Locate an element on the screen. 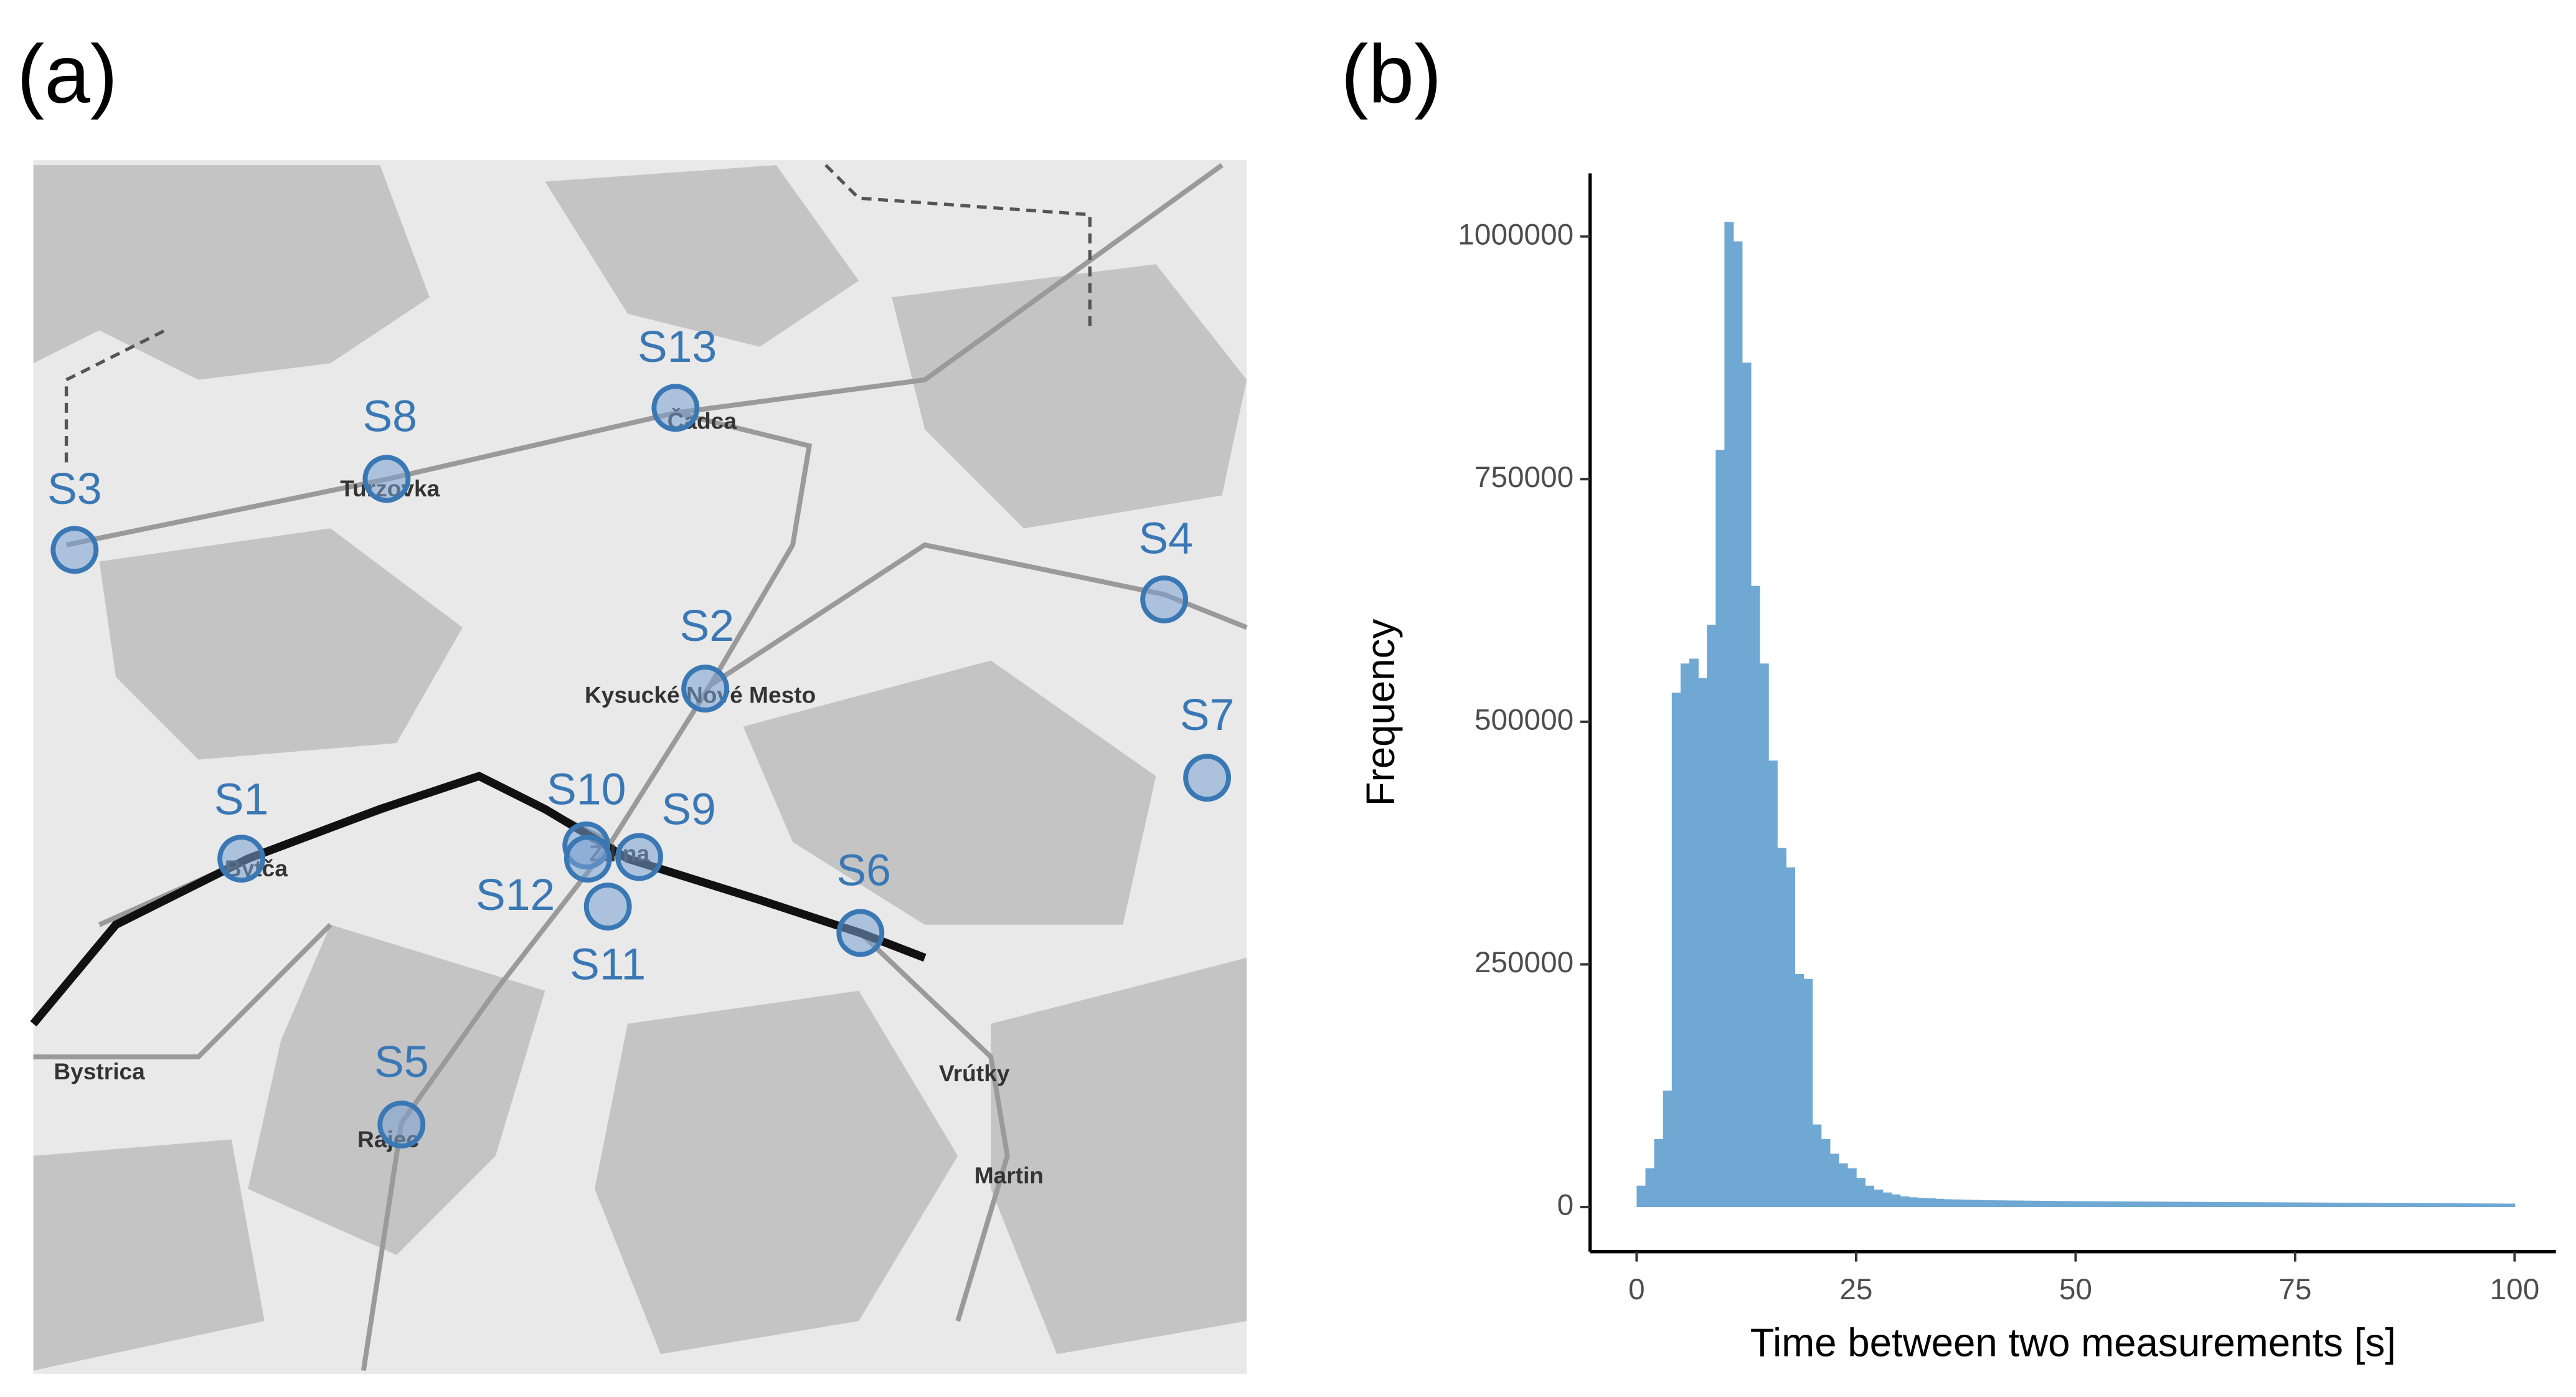 The image size is (2576, 1397). station-label: S5 is located at coordinates (401, 1062).